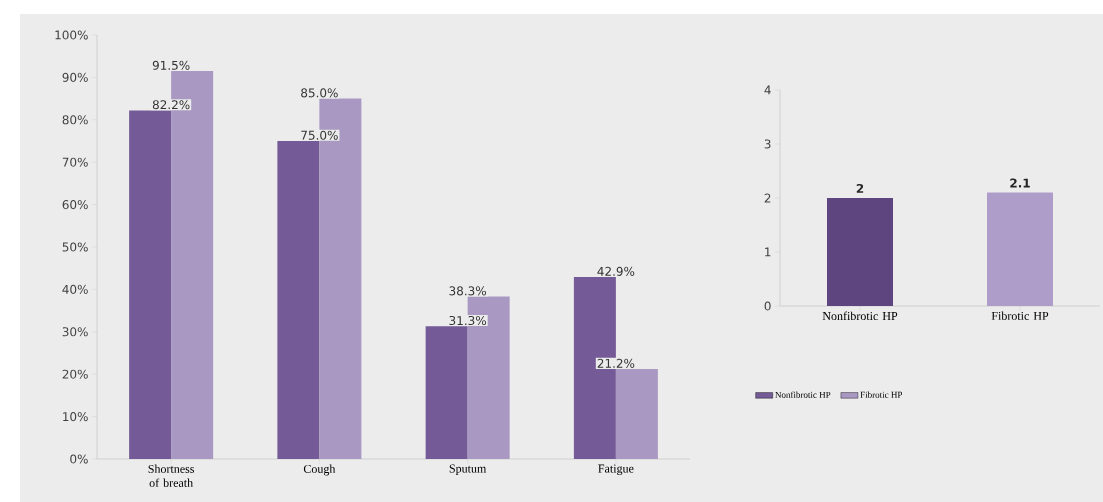 This screenshot has width=1103, height=502. What do you see at coordinates (767, 306) in the screenshot?
I see `y-tick-label: 0` at bounding box center [767, 306].